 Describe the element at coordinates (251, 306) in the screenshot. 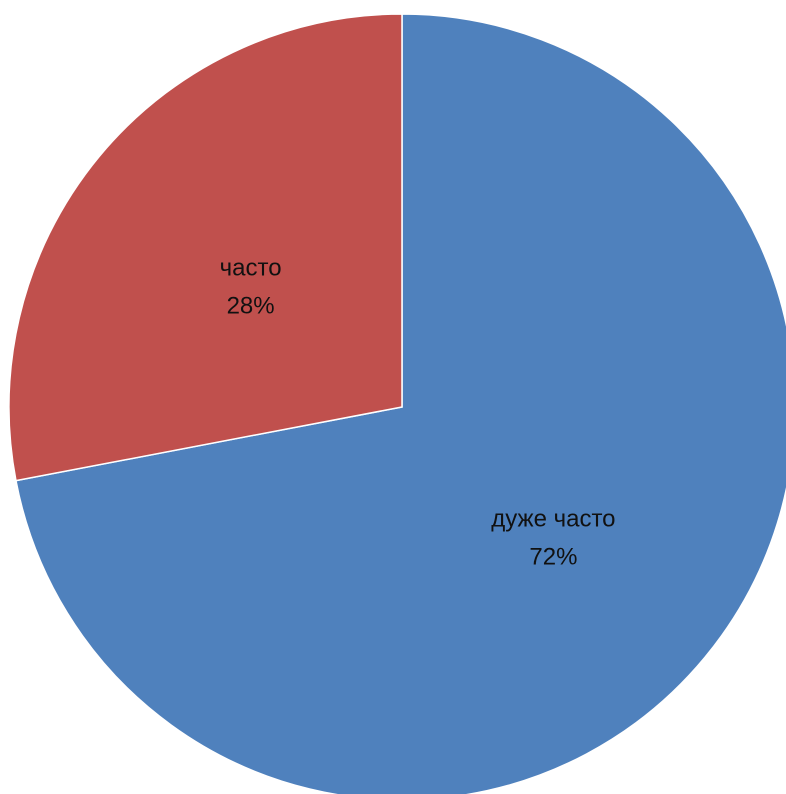

I see `slice-percent-label: 28%` at that location.